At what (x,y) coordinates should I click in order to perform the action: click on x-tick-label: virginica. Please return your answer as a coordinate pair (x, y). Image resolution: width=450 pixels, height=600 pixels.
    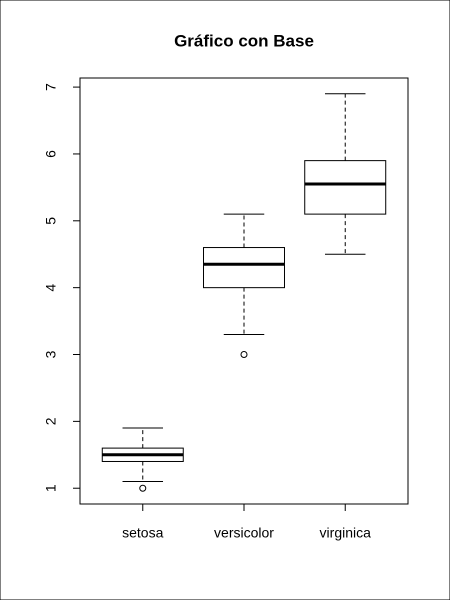
    Looking at the image, I should click on (346, 533).